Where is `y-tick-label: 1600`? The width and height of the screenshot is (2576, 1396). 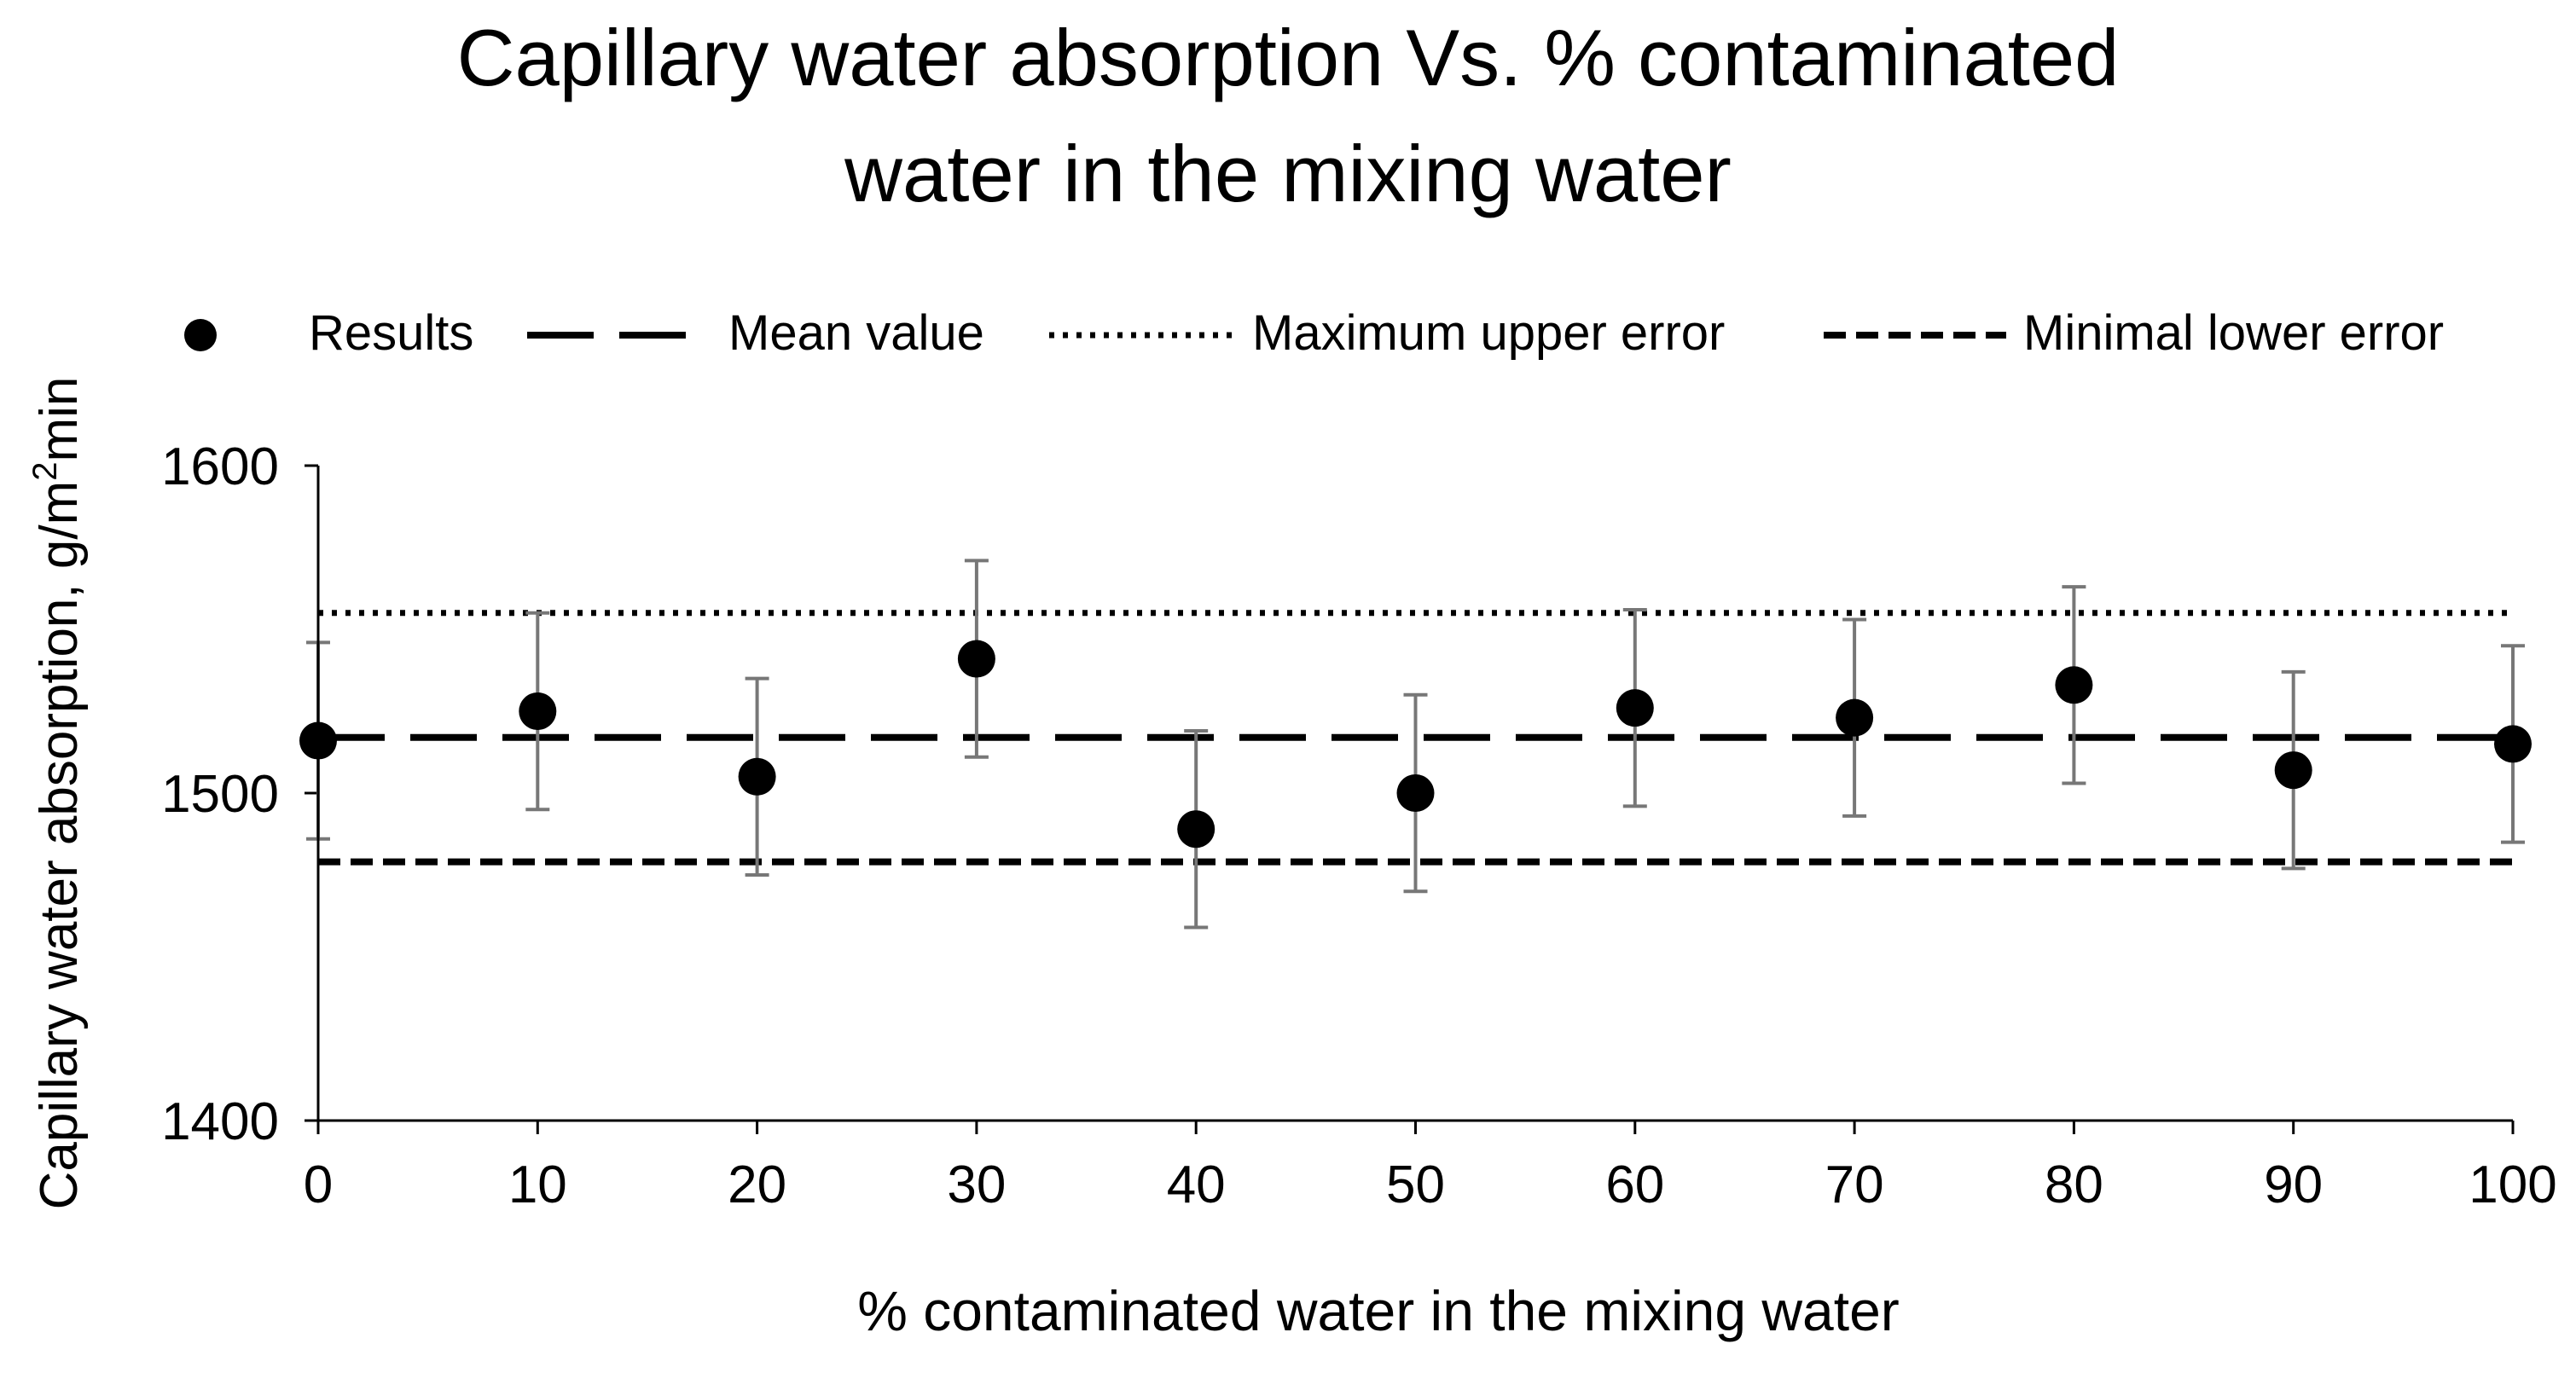
y-tick-label: 1600 is located at coordinates (220, 466).